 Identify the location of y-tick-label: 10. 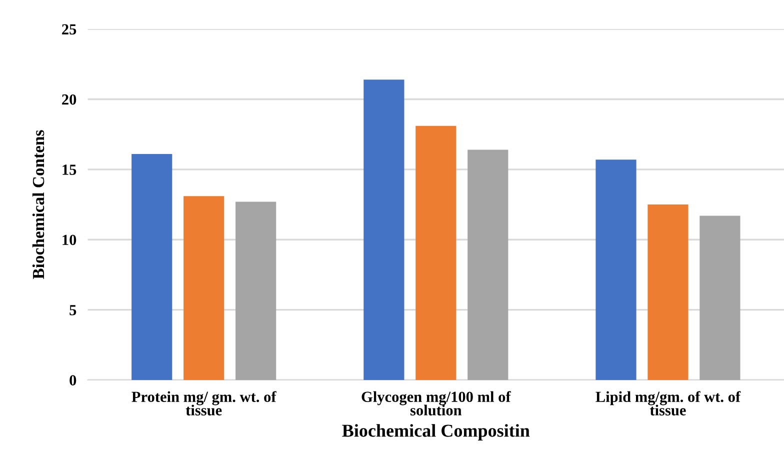
(69, 240).